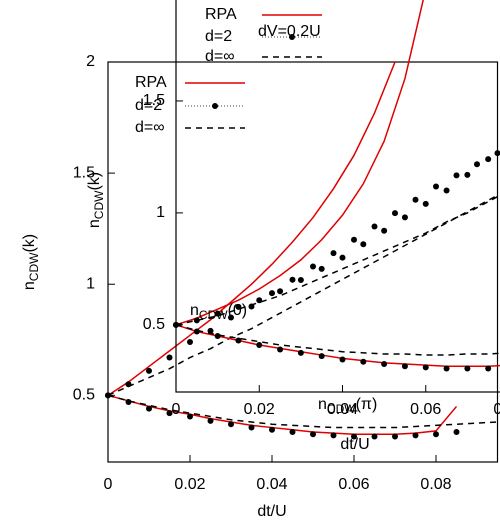 This screenshot has width=500, height=525. What do you see at coordinates (289, 31) in the screenshot?
I see `annotation: dV=0.2U` at bounding box center [289, 31].